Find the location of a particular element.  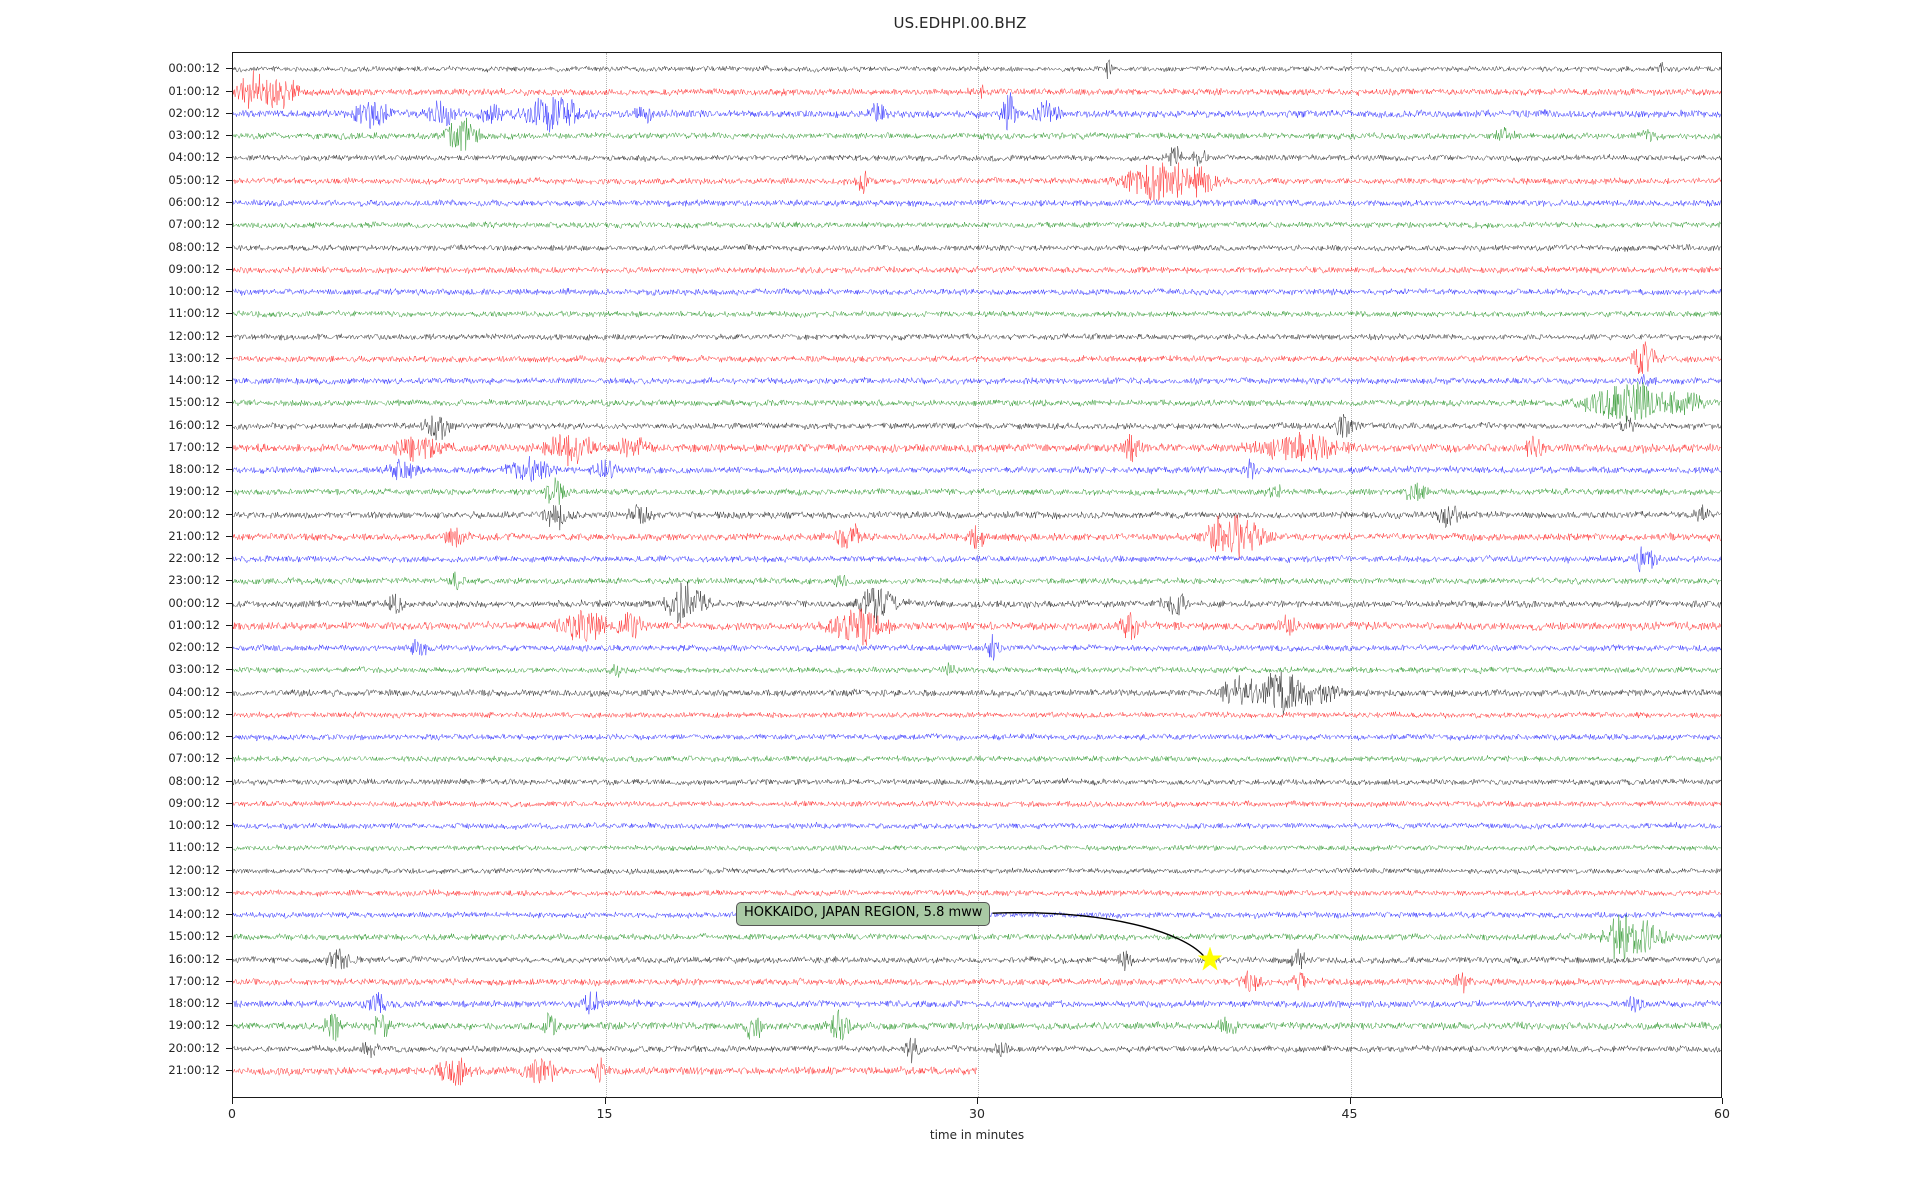

x-tick-label: 30 is located at coordinates (977, 1113).